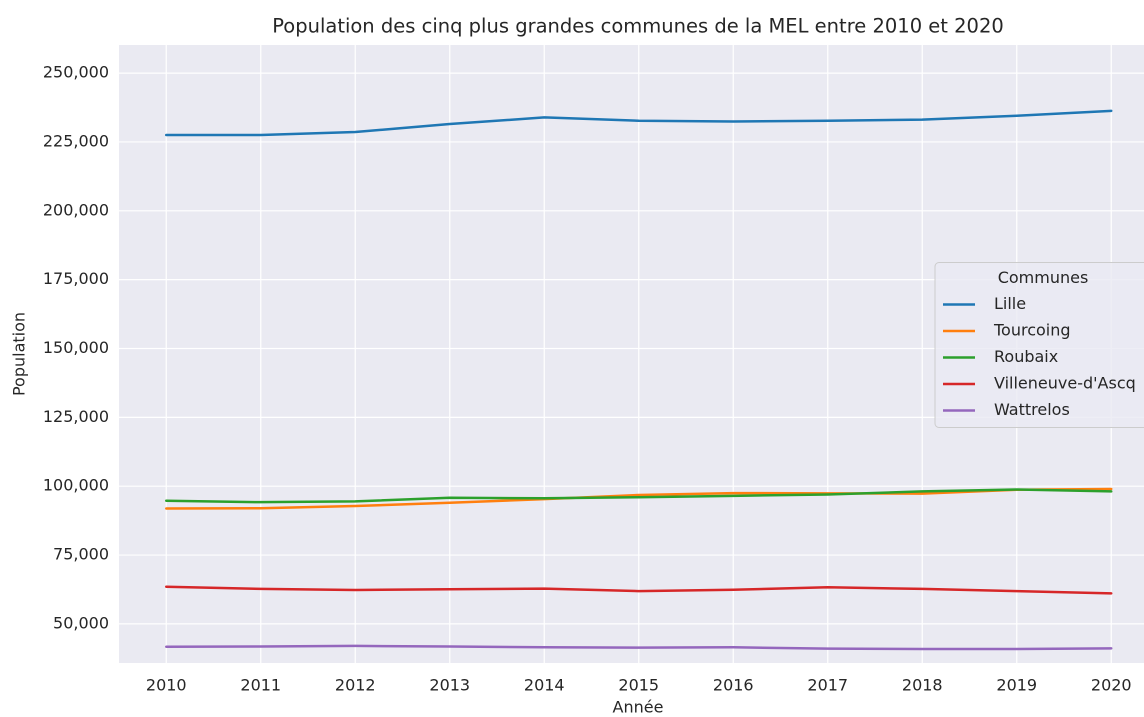 This screenshot has height=717, width=1144. What do you see at coordinates (81, 554) in the screenshot?
I see `y-tick-label: 75,000` at bounding box center [81, 554].